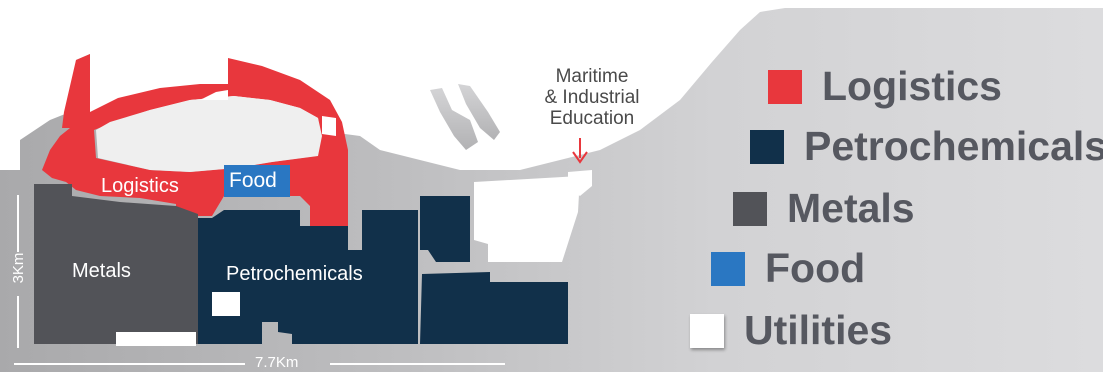 The height and width of the screenshot is (372, 1103). What do you see at coordinates (494, 308) in the screenshot?
I see `zone-petrochemicals-east-b` at bounding box center [494, 308].